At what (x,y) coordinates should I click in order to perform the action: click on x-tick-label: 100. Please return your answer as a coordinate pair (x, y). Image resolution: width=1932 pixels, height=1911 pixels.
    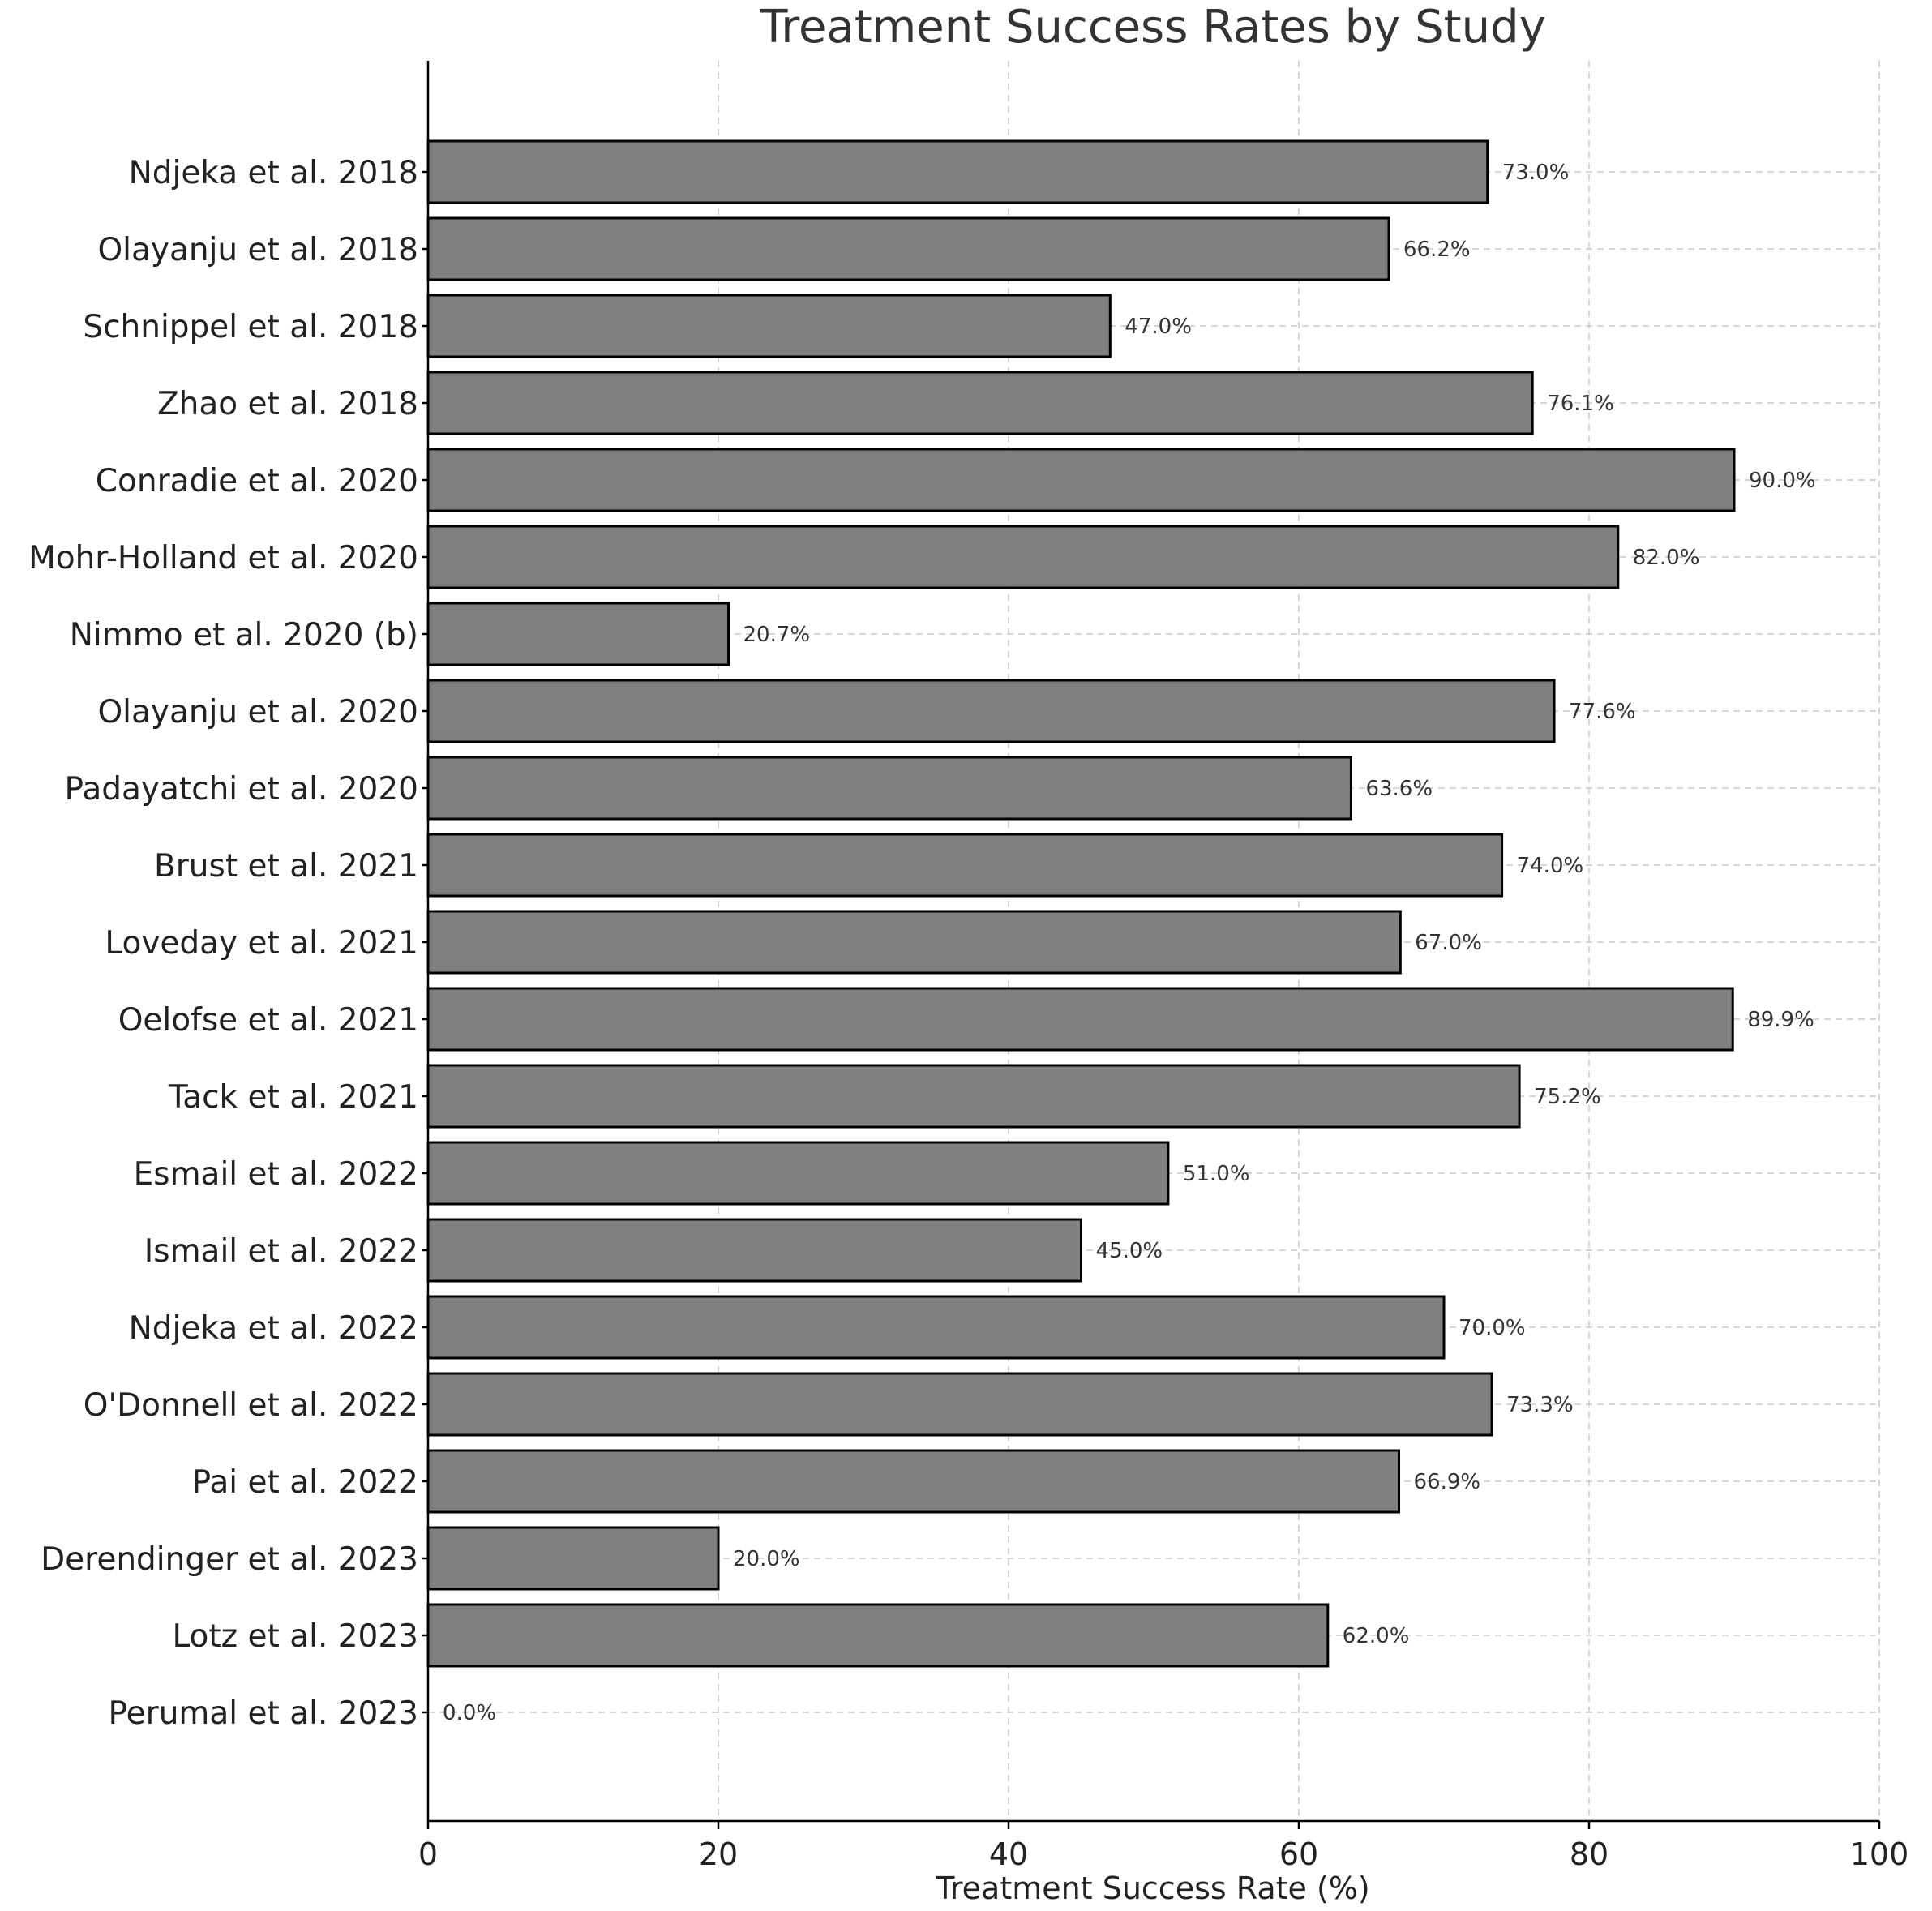
    Looking at the image, I should click on (1879, 1854).